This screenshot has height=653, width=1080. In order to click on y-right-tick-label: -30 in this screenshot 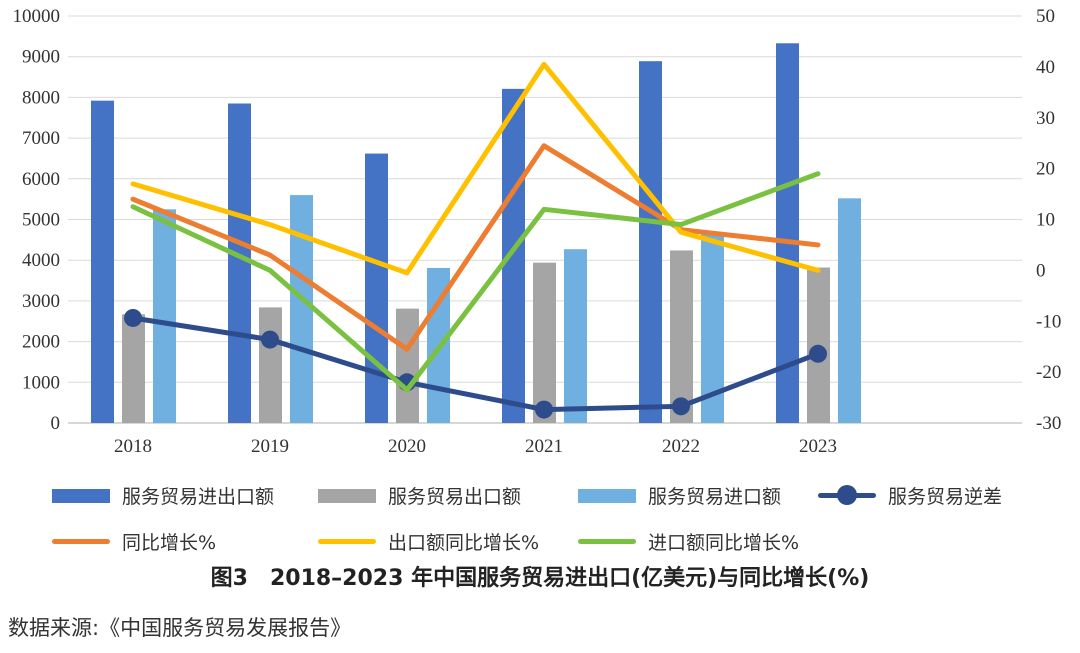, I will do `click(1048, 423)`.